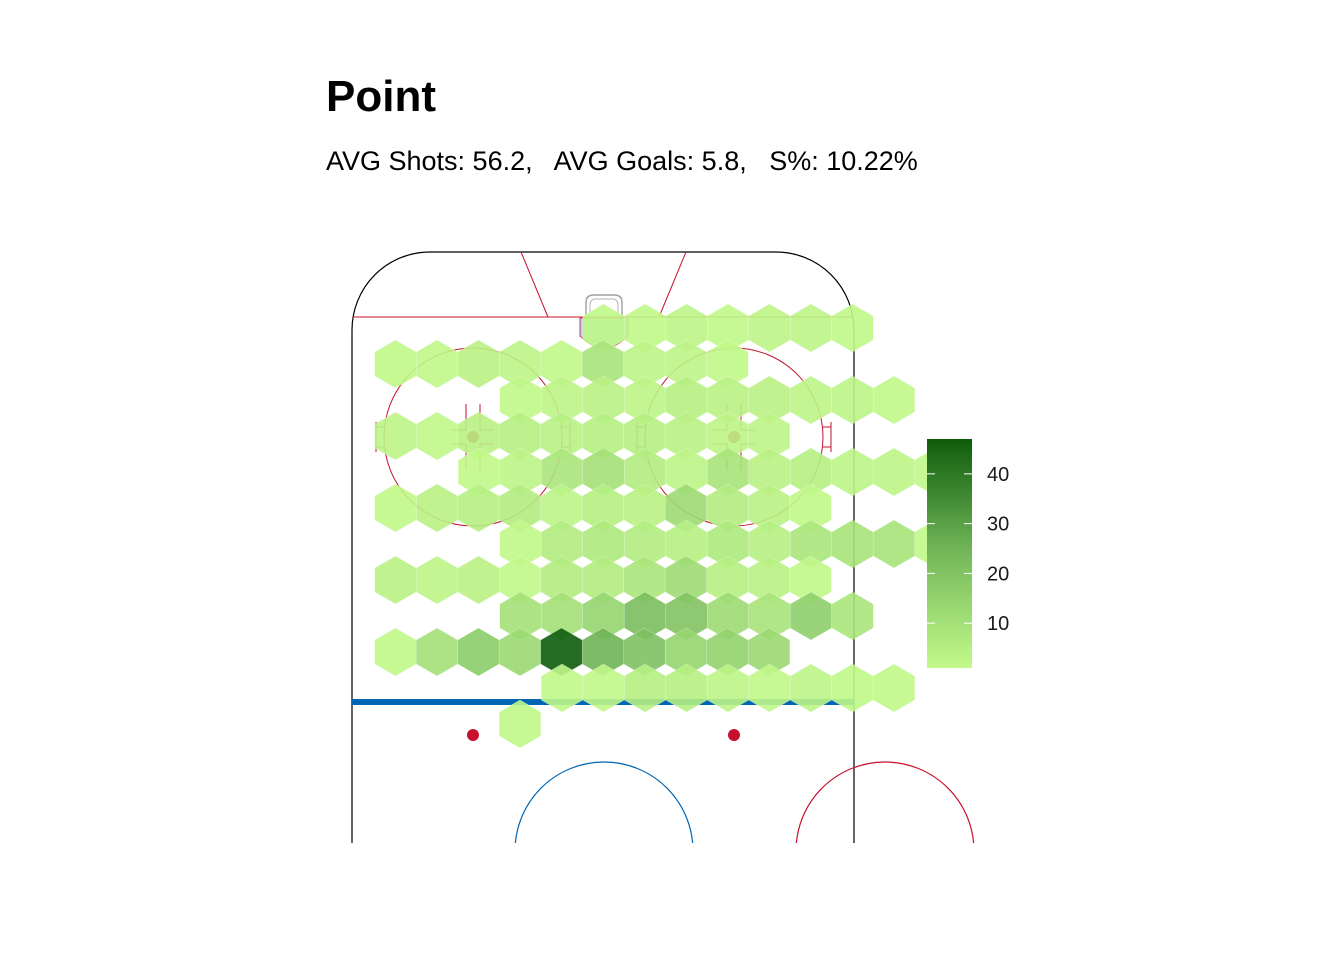 This screenshot has height=960, width=1344. I want to click on legend-tick-label: 20, so click(998, 574).